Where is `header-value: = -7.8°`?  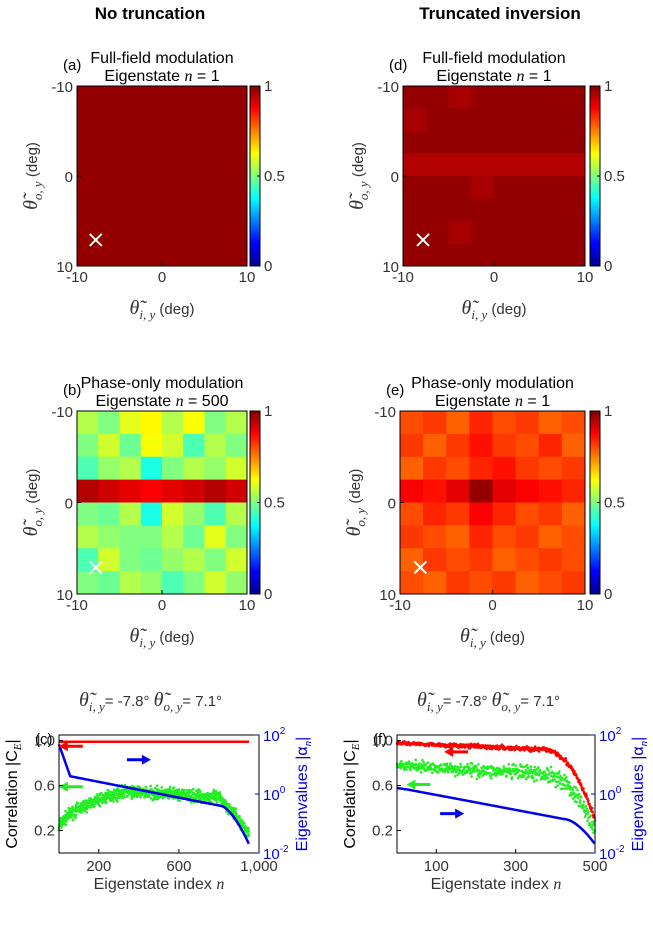
header-value: = -7.8° is located at coordinates (129, 701).